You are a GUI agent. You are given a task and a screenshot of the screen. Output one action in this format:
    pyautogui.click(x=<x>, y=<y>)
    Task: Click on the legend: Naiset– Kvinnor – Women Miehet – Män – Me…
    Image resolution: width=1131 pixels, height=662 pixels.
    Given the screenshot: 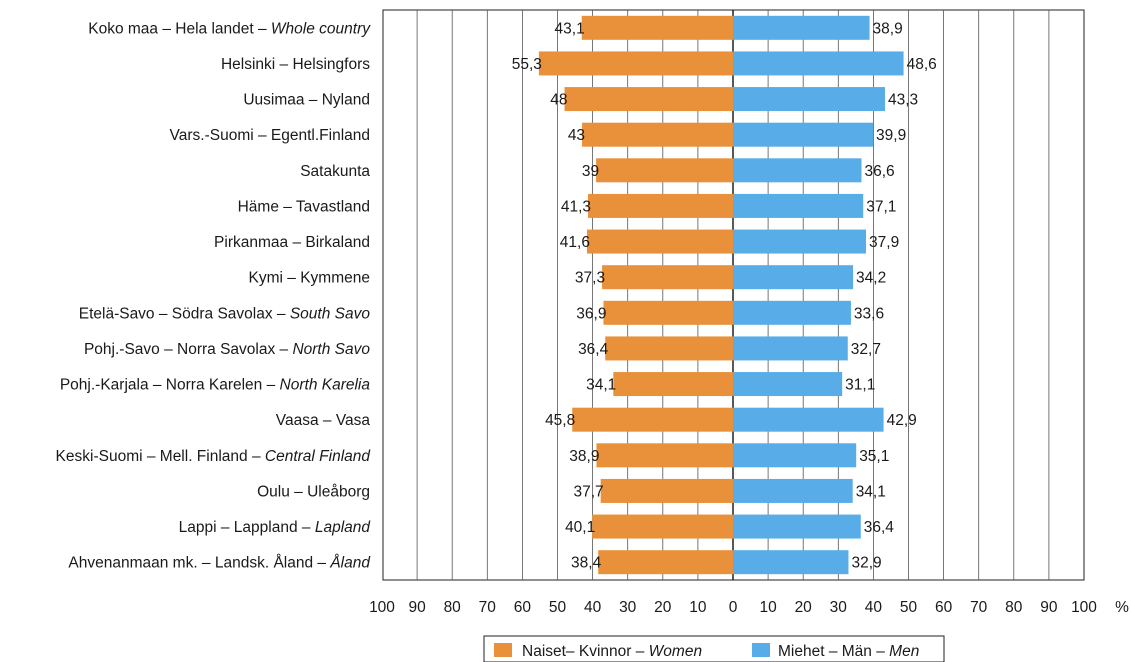 What is the action you would take?
    pyautogui.click(x=714, y=648)
    